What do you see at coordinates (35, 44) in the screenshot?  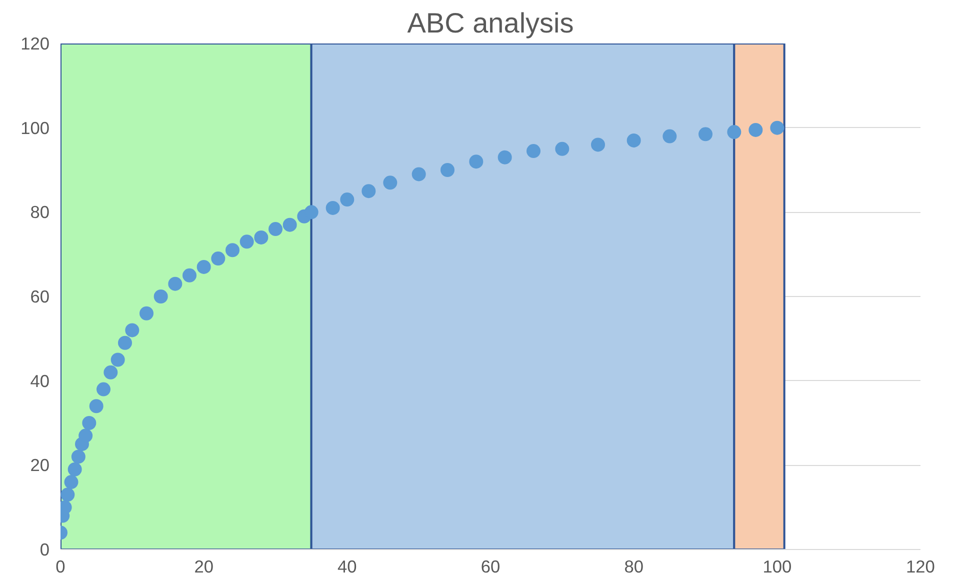 I see `y-tick-label: 120` at bounding box center [35, 44].